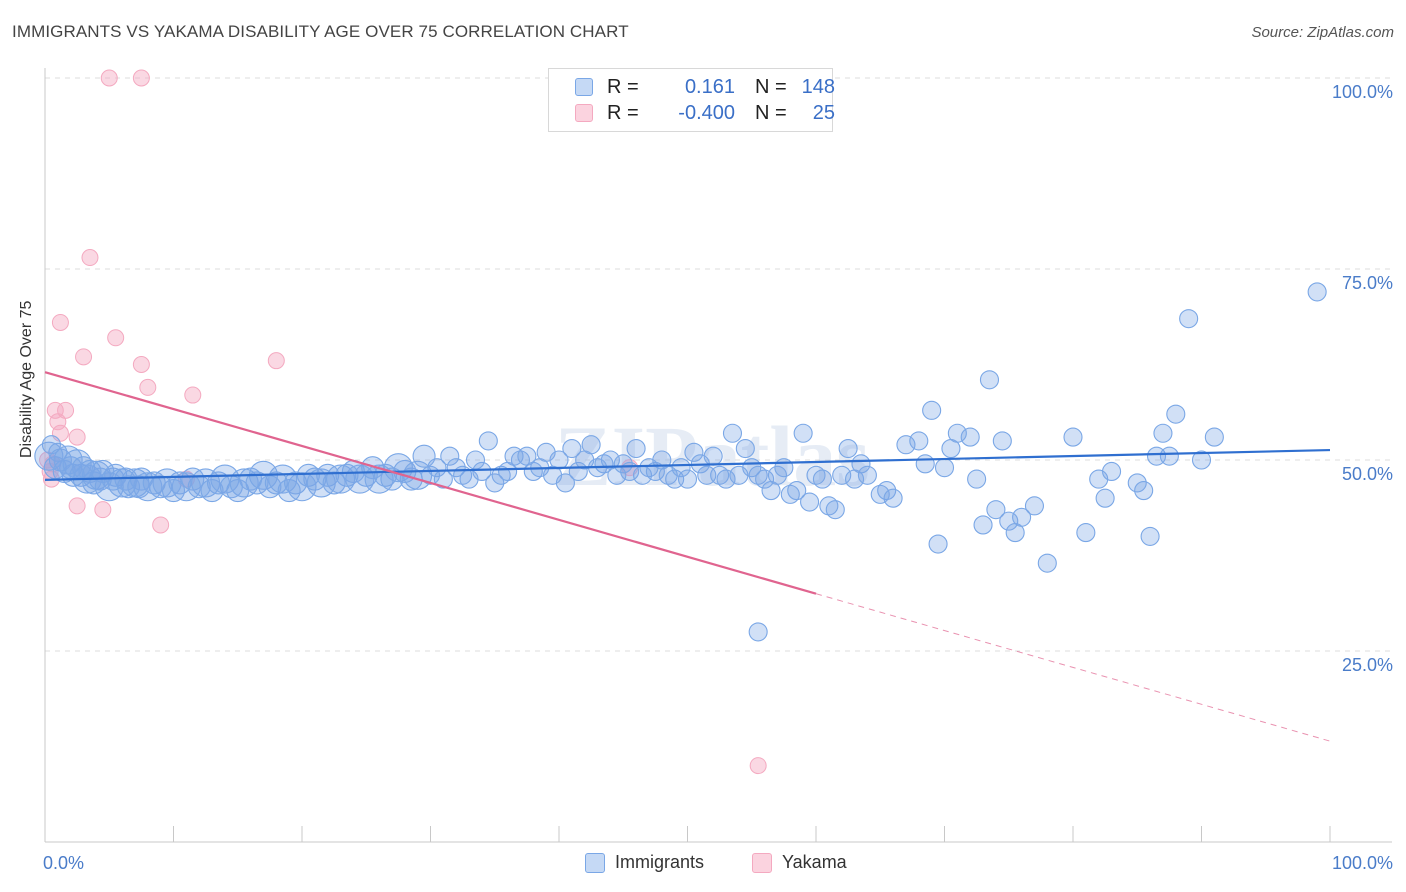 Image resolution: width=1406 pixels, height=892 pixels. Describe the element at coordinates (584, 87) in the screenshot. I see `immigrants-swatch` at that location.